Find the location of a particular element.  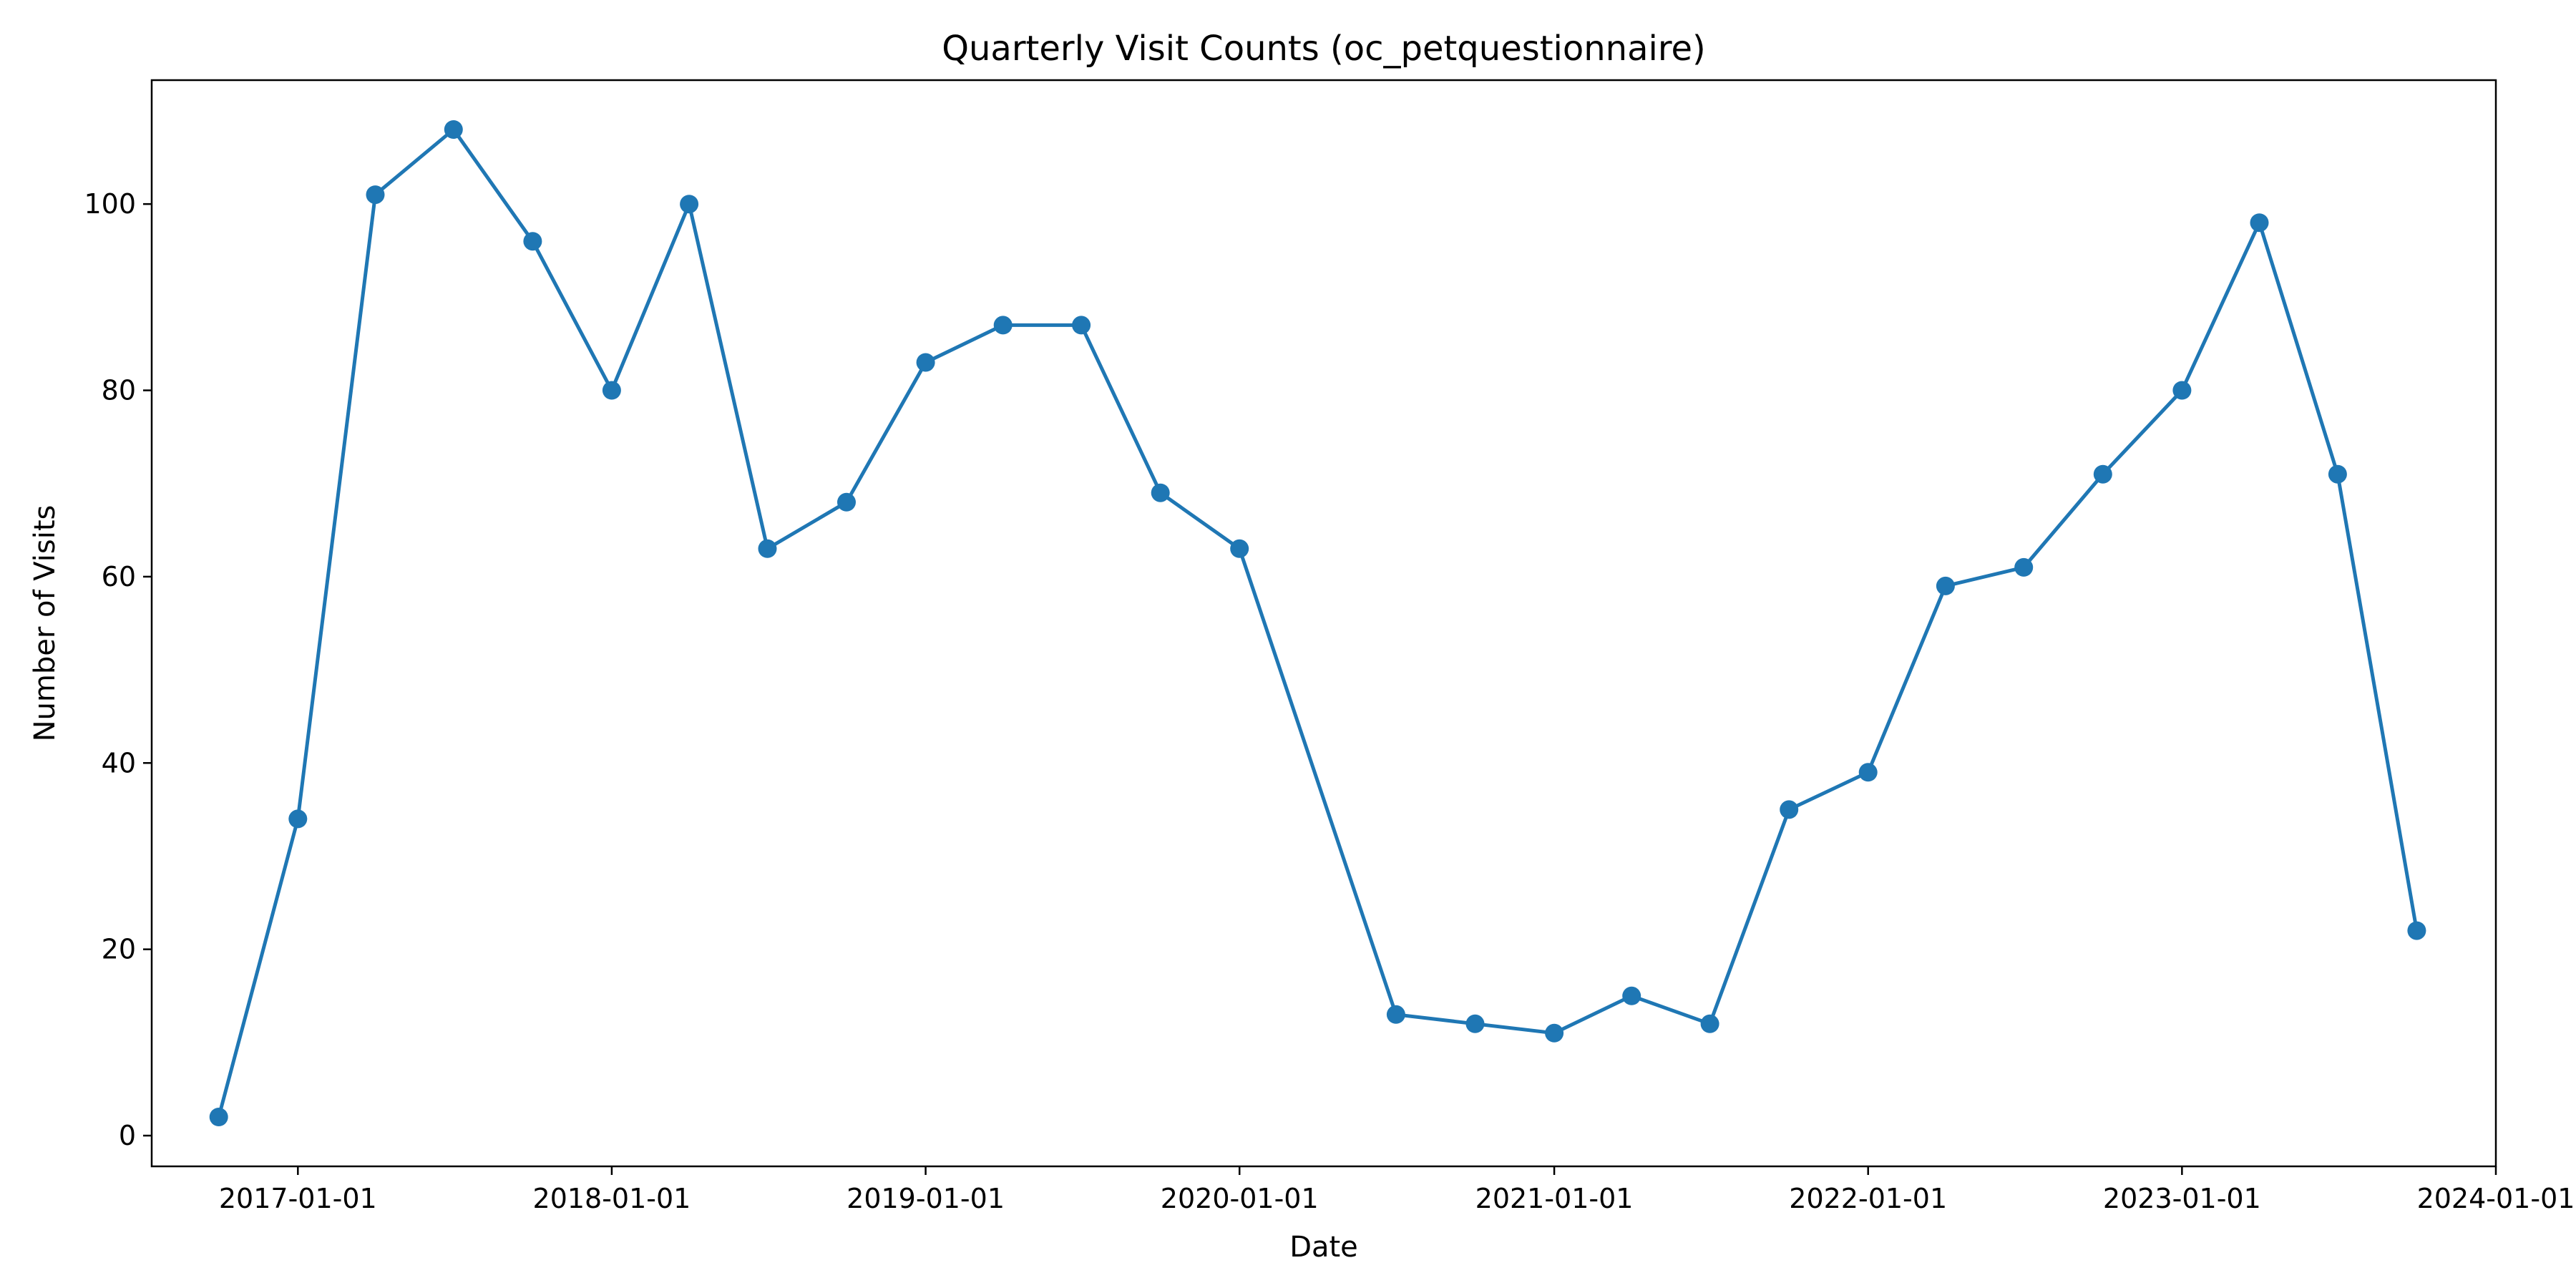

y-tick-label: 40 is located at coordinates (119, 763).